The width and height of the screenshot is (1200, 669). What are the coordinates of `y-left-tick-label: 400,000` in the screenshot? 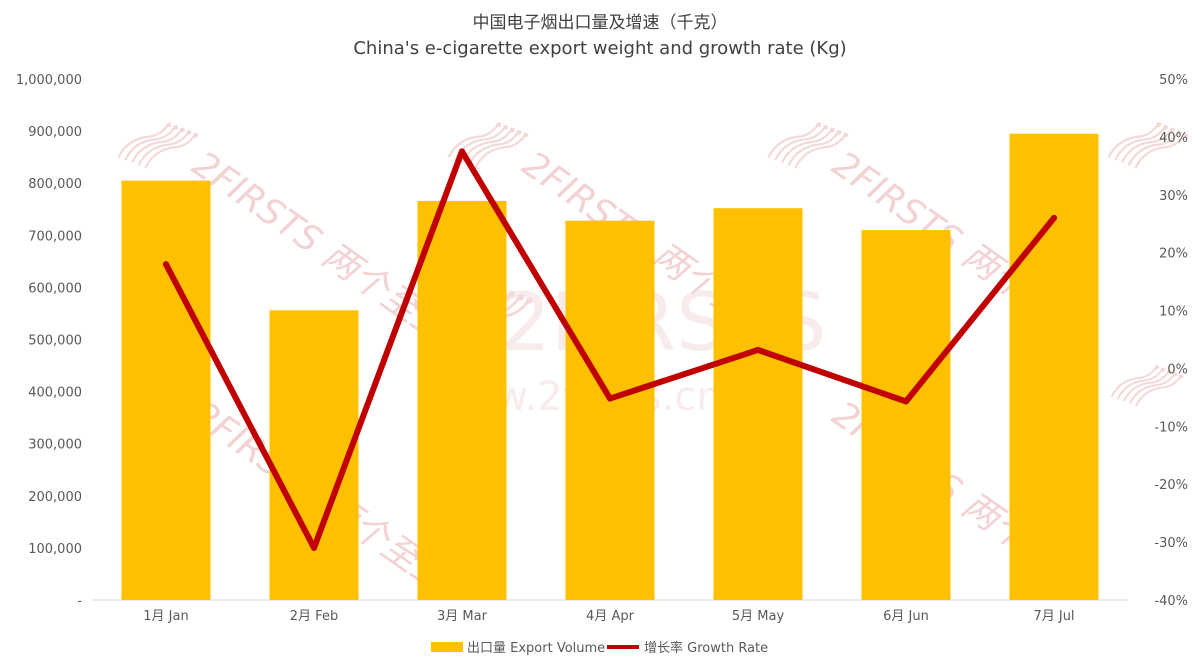 It's located at (55, 393).